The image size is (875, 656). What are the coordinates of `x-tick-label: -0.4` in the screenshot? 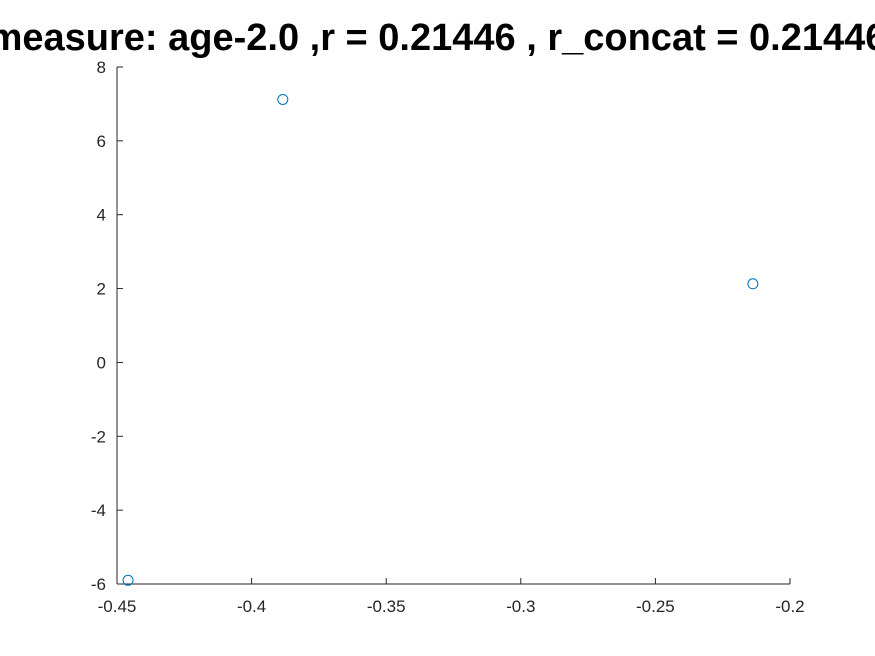 It's located at (251, 606).